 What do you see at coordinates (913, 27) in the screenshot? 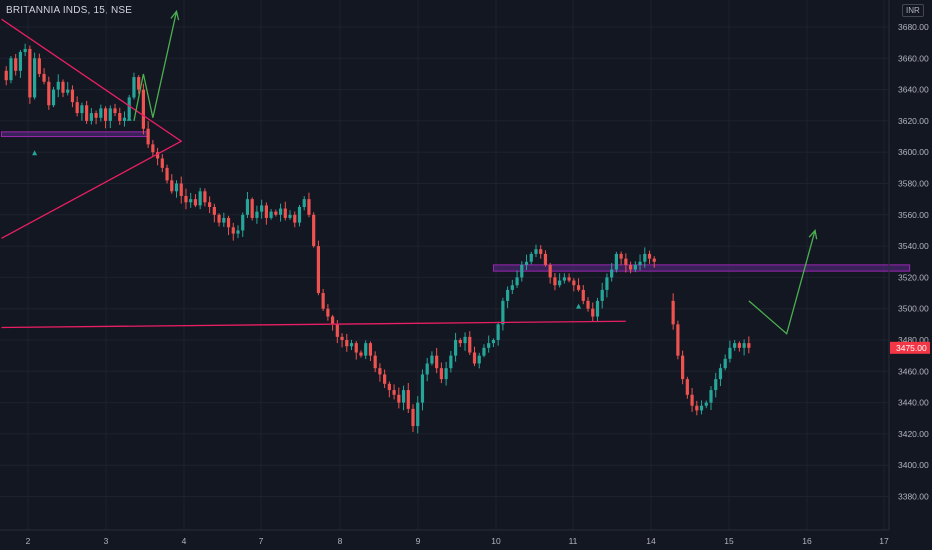
I see `price-tick-label: 3680.00` at bounding box center [913, 27].